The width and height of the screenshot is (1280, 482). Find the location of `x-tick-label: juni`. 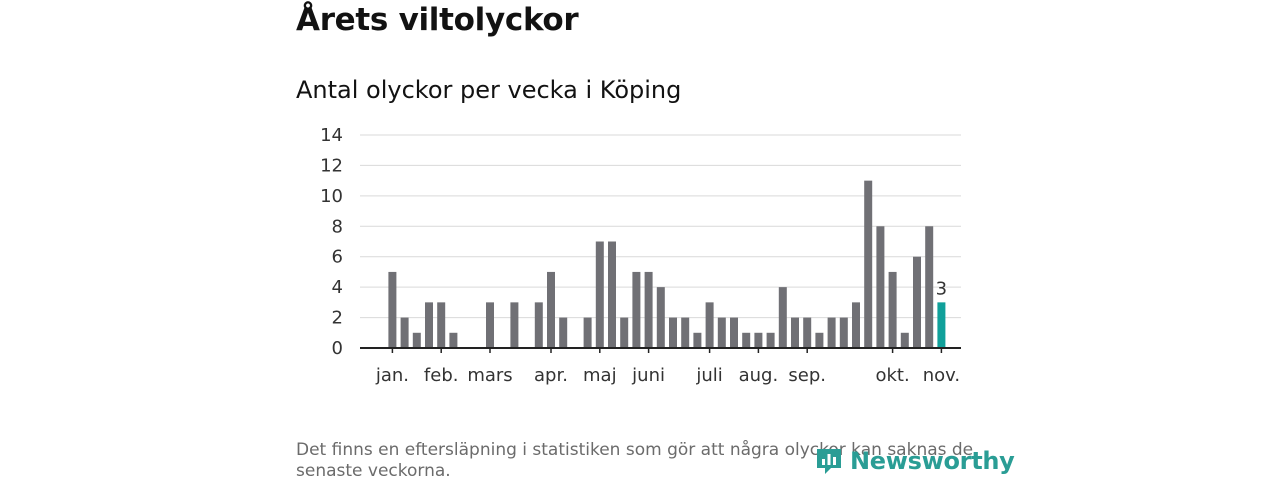

x-tick-label: juni is located at coordinates (648, 375).